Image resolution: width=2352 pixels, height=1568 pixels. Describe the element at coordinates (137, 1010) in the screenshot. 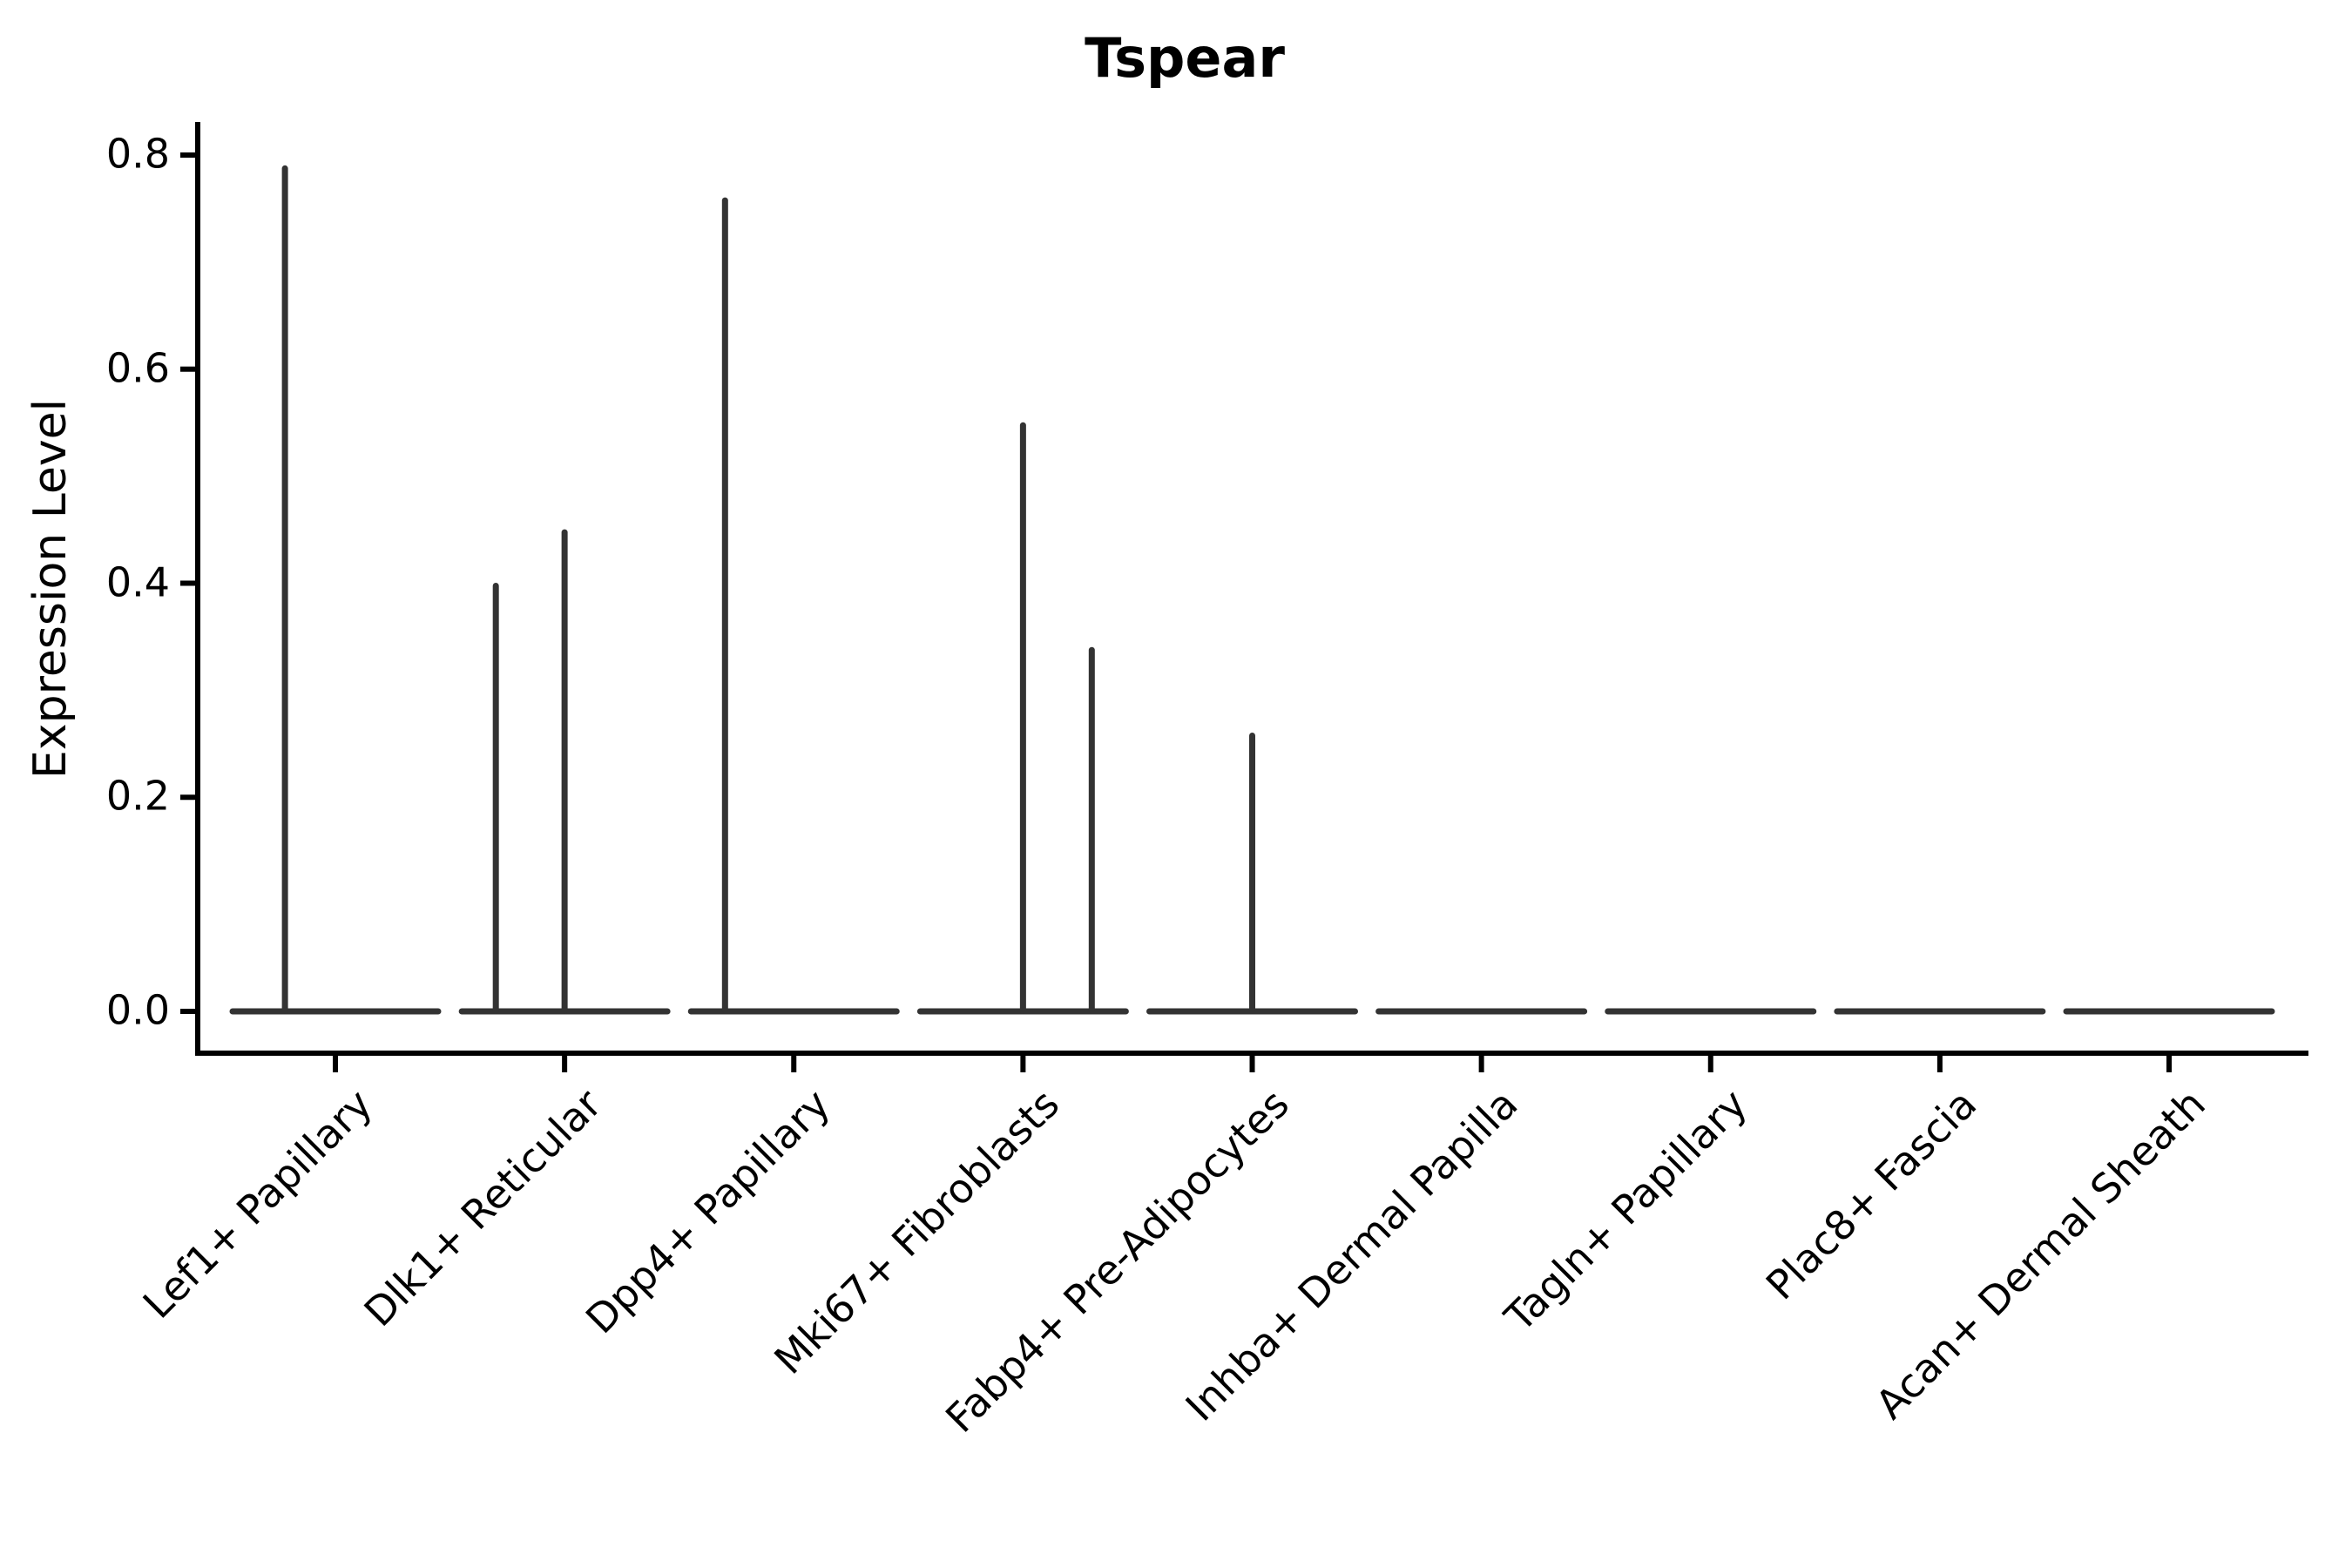

I see `y-tick-label: 0.0` at that location.